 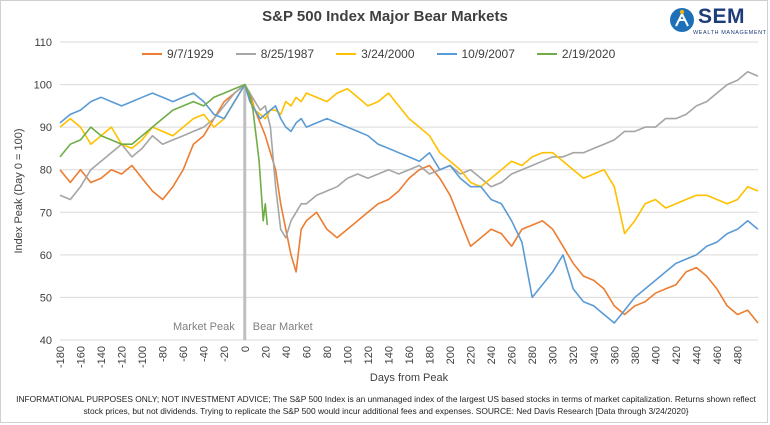 I want to click on logo-name: SEM, so click(x=722, y=16).